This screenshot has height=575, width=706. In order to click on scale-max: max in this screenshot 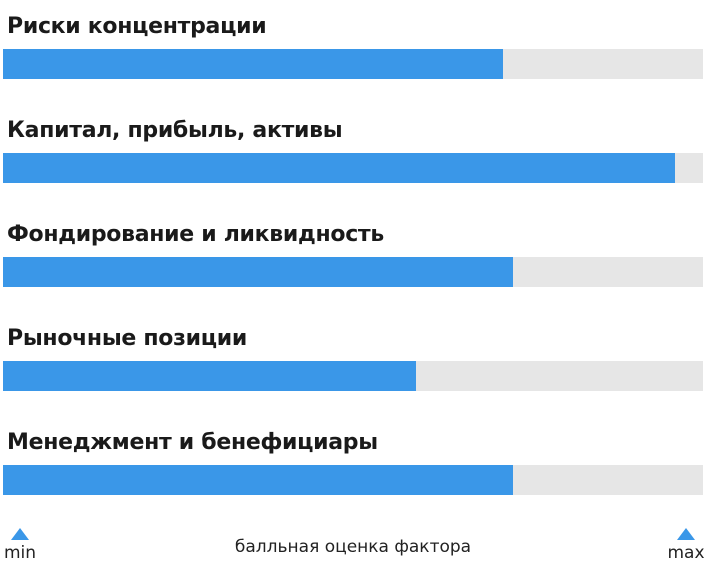, I will do `click(686, 545)`.